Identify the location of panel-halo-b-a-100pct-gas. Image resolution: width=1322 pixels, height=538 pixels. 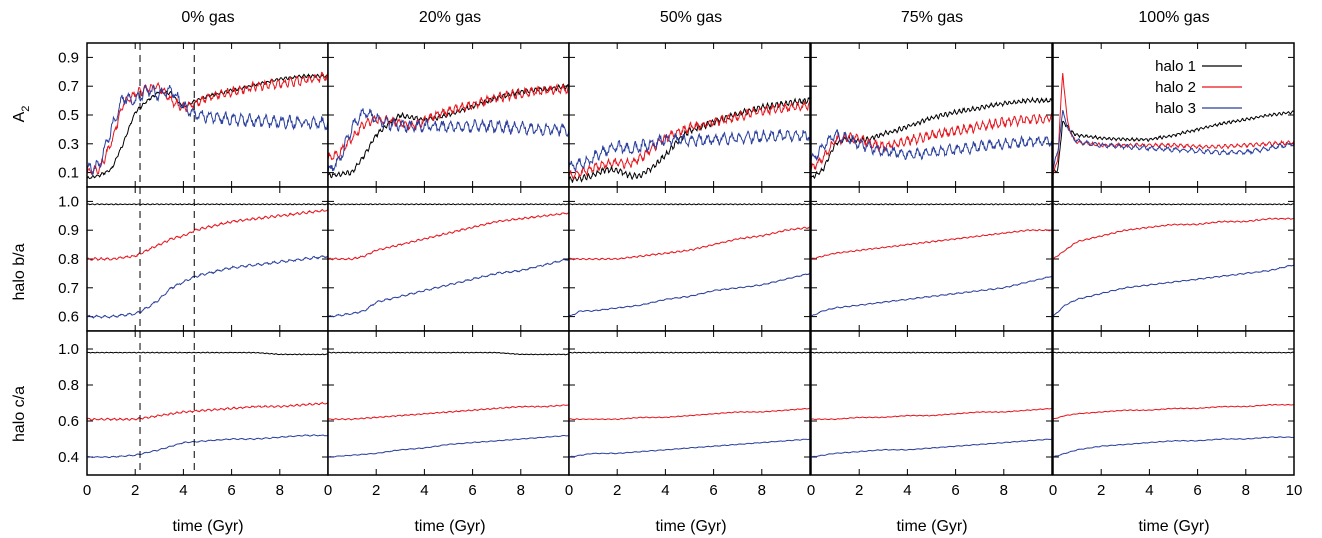
(1173, 259).